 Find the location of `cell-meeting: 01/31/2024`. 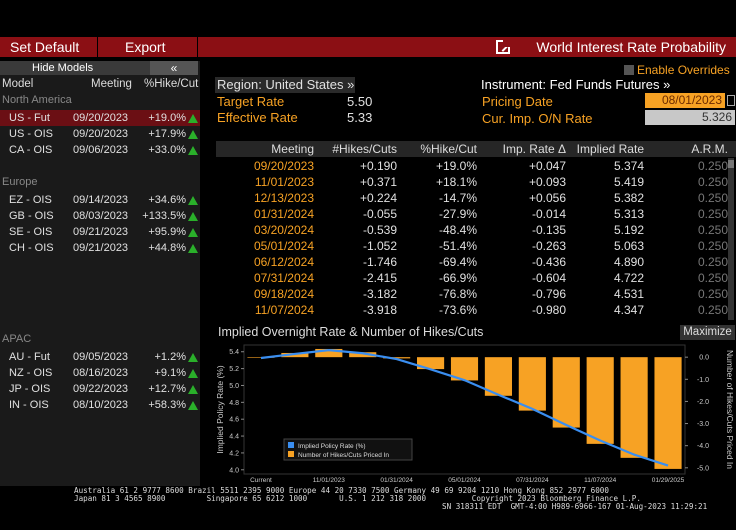

cell-meeting: 01/31/2024 is located at coordinates (283, 214).